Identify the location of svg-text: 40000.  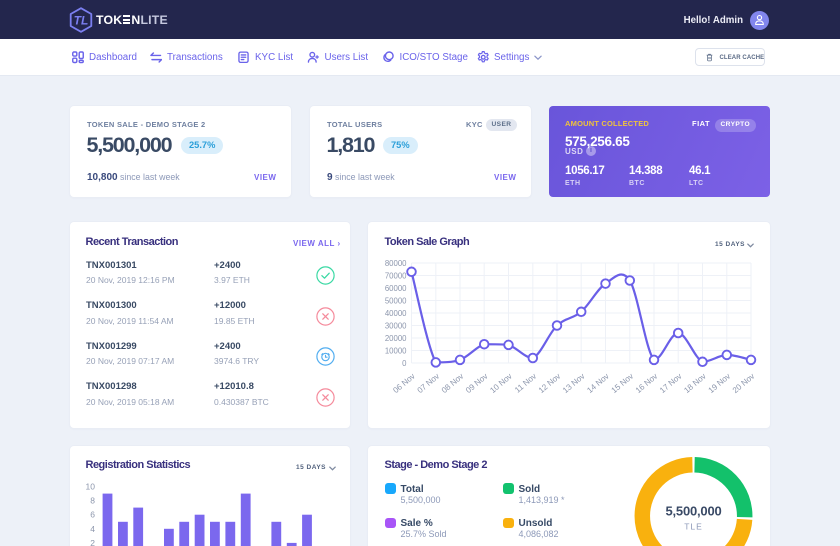
(396, 313).